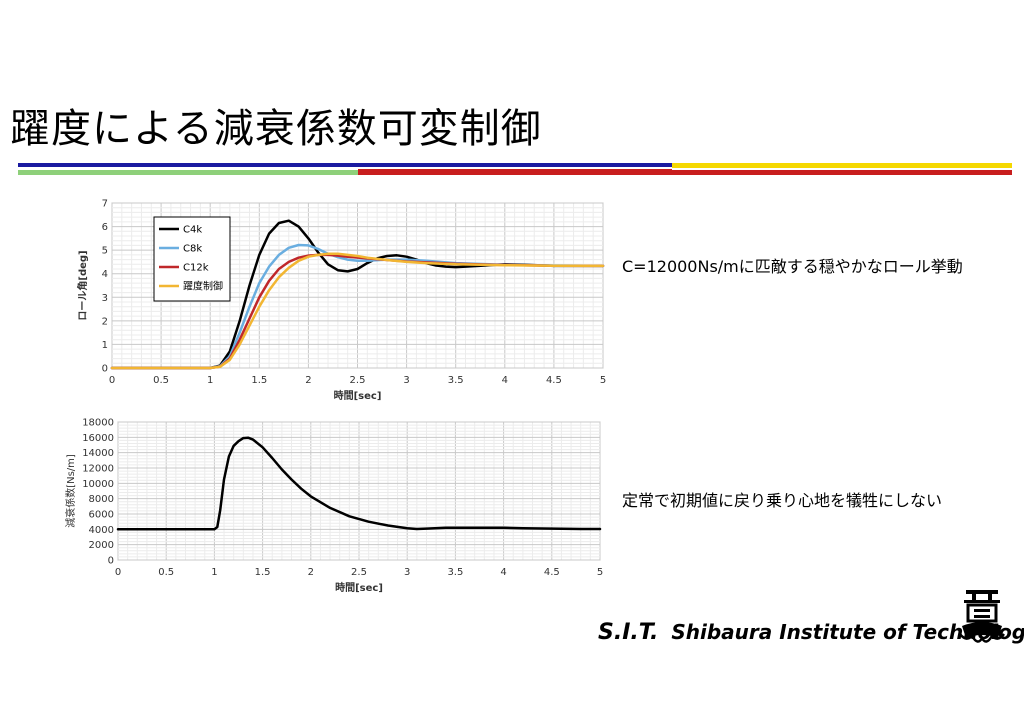 The width and height of the screenshot is (1024, 724). Describe the element at coordinates (196, 268) in the screenshot. I see `legend-entry: C12k` at that location.